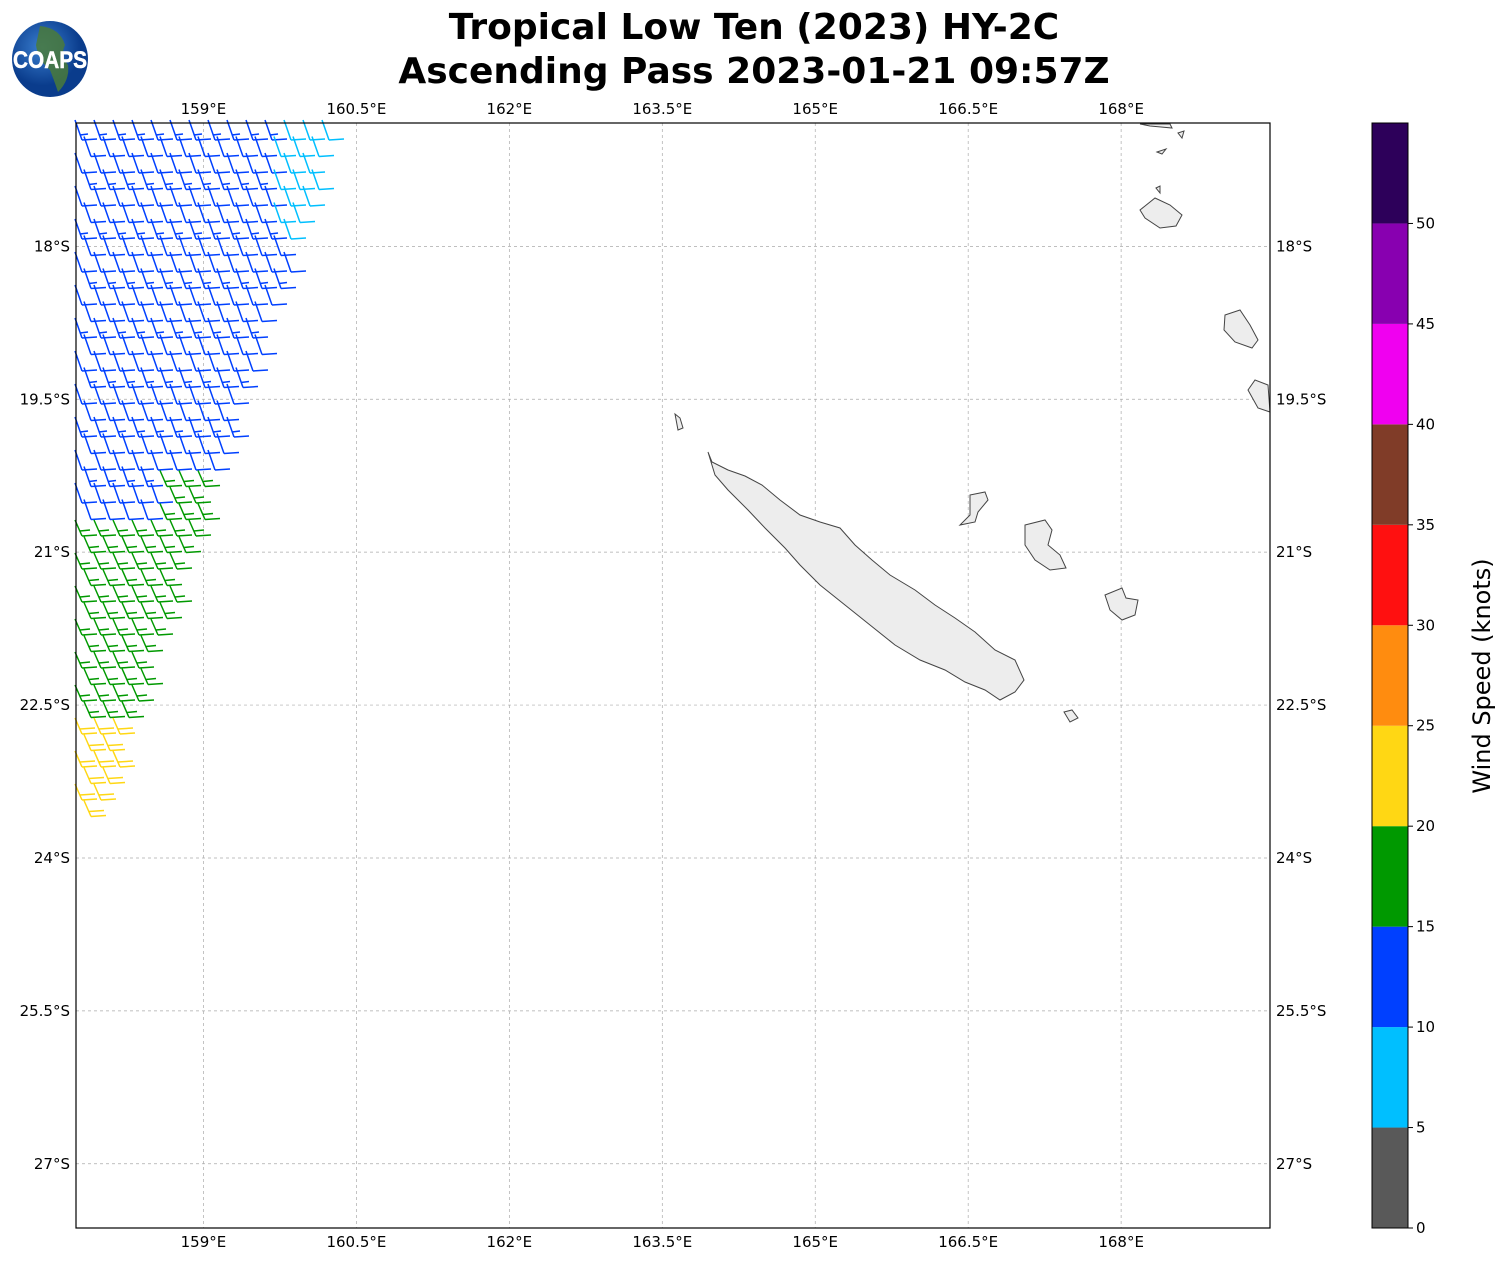 The image size is (1508, 1264). I want to click on lat-tick-label-right: 25.5°S, so click(1301, 1011).